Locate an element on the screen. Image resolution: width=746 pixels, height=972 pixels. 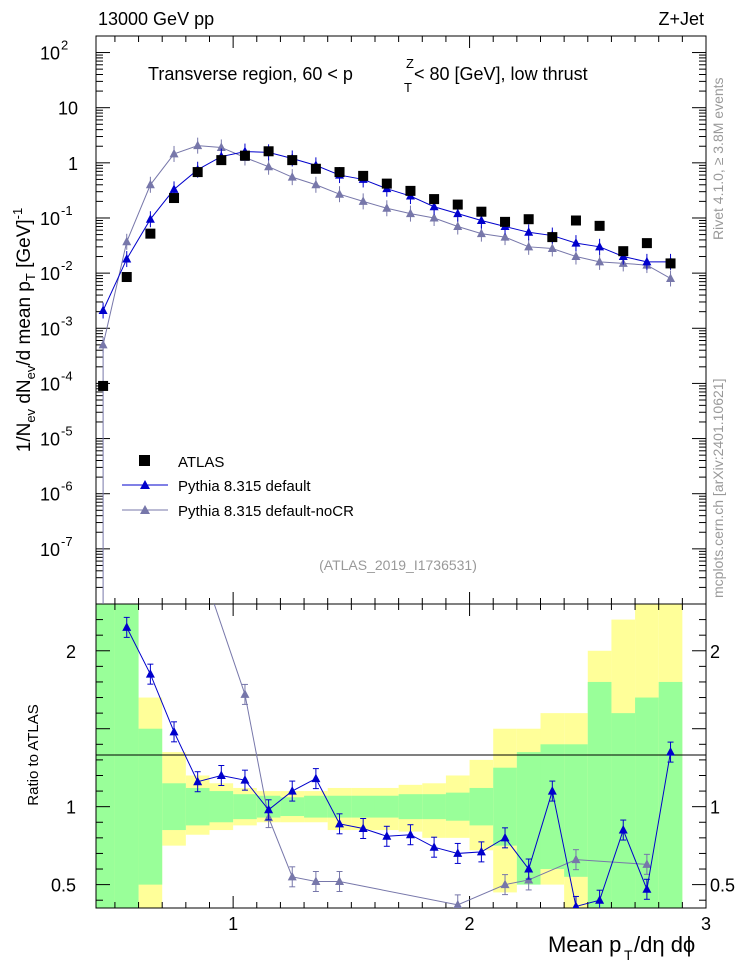
ratio-y-tick-label: 1 is located at coordinates (71, 808).